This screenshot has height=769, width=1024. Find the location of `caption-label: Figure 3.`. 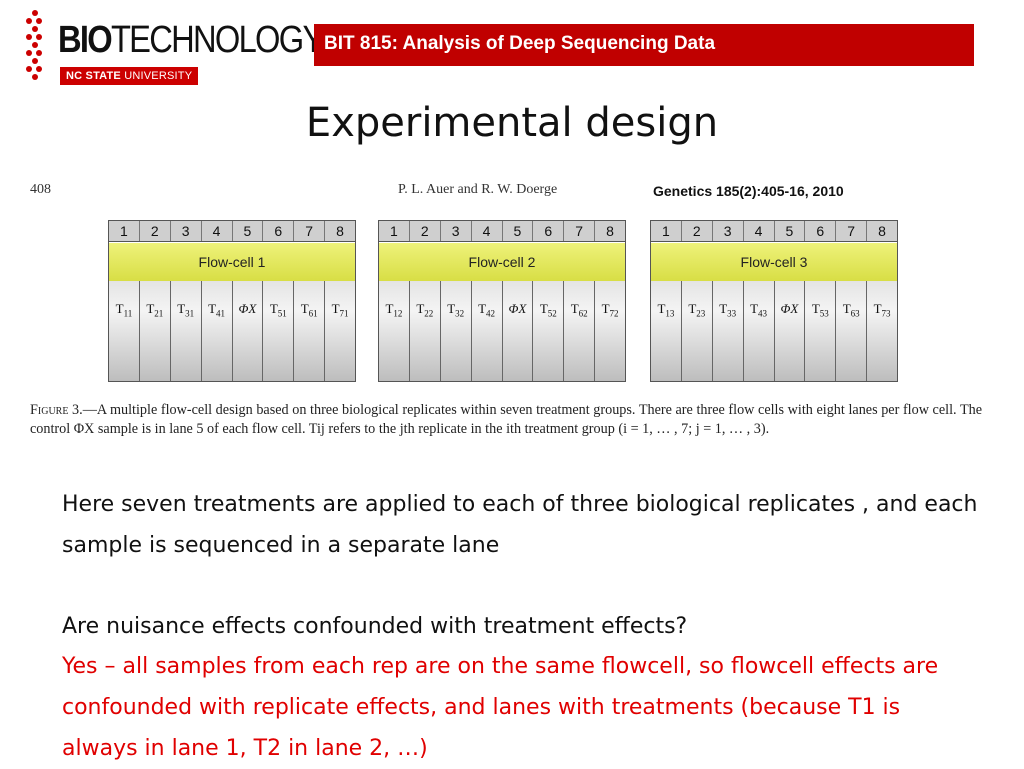

caption-label: Figure 3. is located at coordinates (56, 410).